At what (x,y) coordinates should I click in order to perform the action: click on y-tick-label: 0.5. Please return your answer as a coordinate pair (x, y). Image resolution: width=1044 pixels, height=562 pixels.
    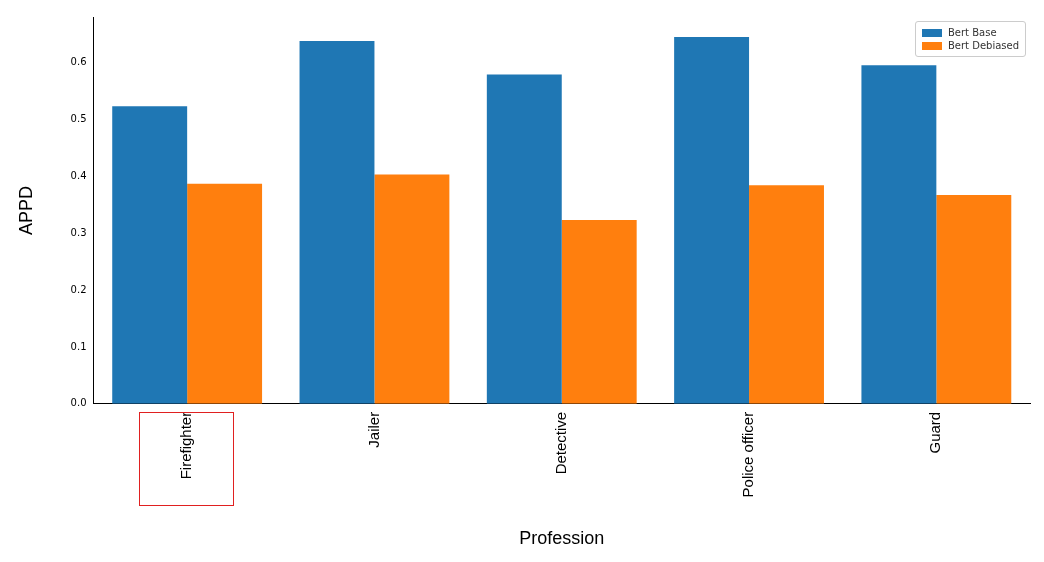
    Looking at the image, I should click on (78, 118).